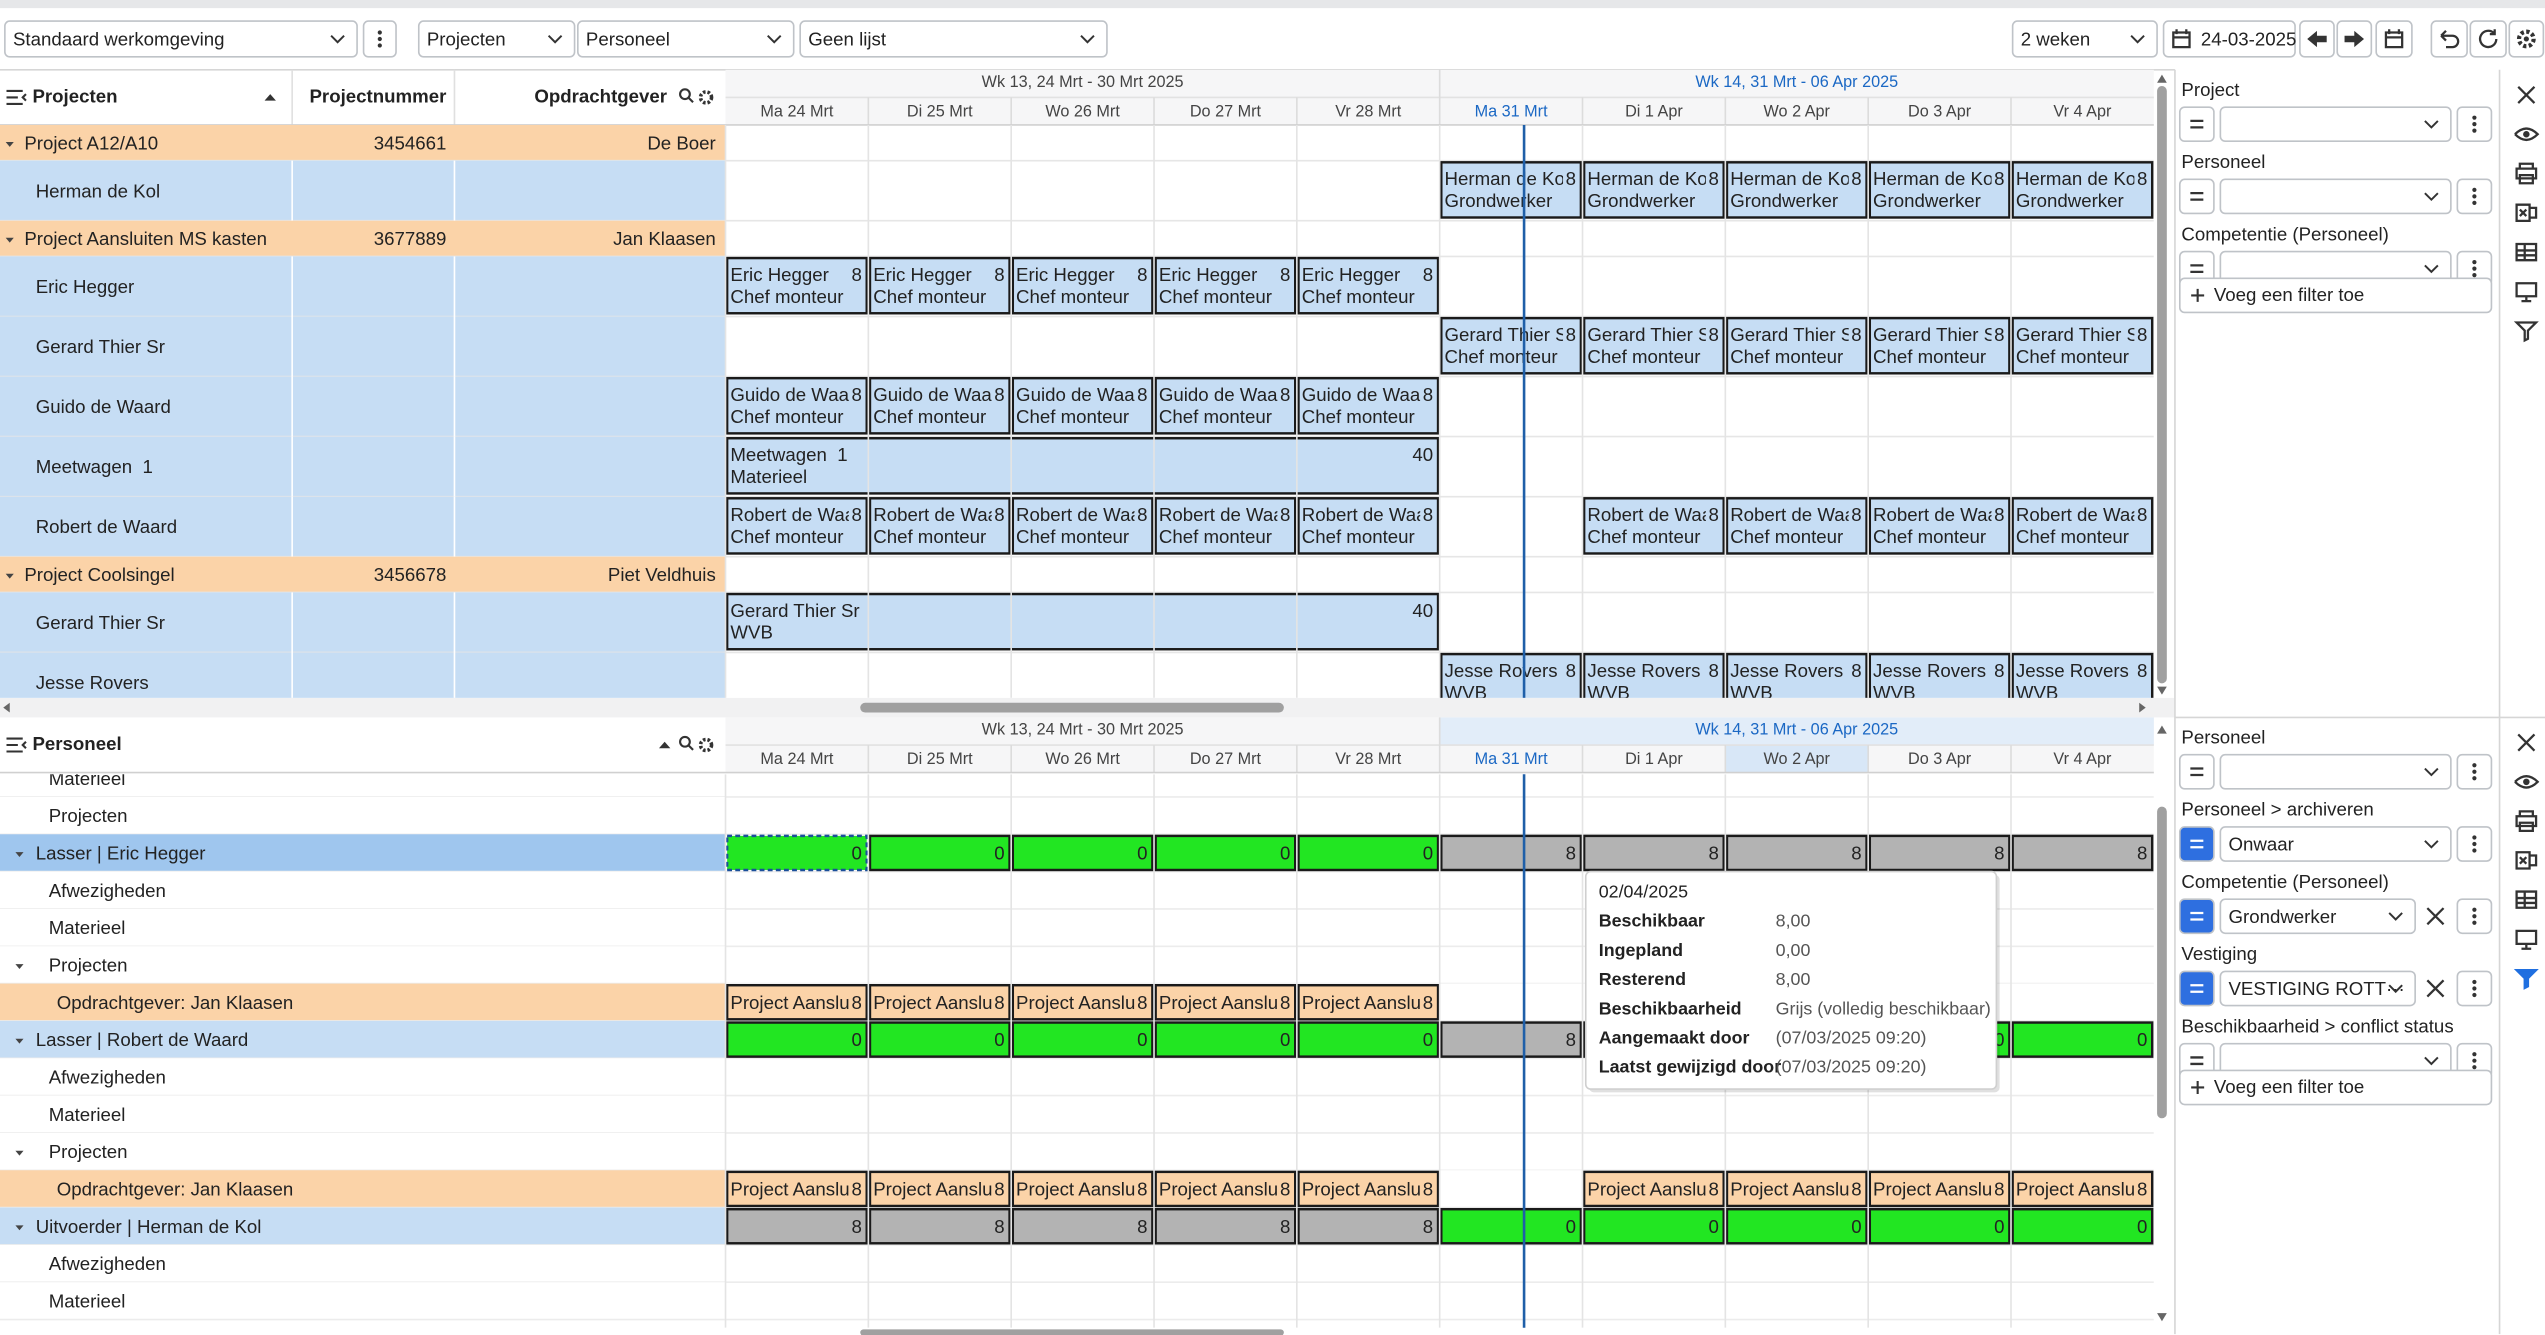  I want to click on list-select: Geen lijst, so click(953, 39).